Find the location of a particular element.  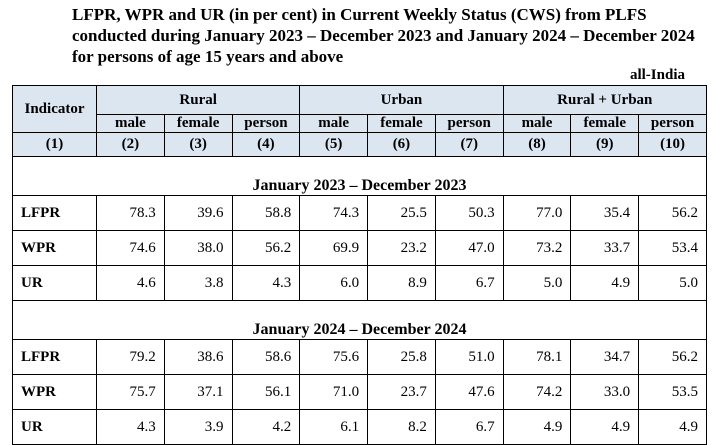

value-cell: 78.3 is located at coordinates (130, 213).